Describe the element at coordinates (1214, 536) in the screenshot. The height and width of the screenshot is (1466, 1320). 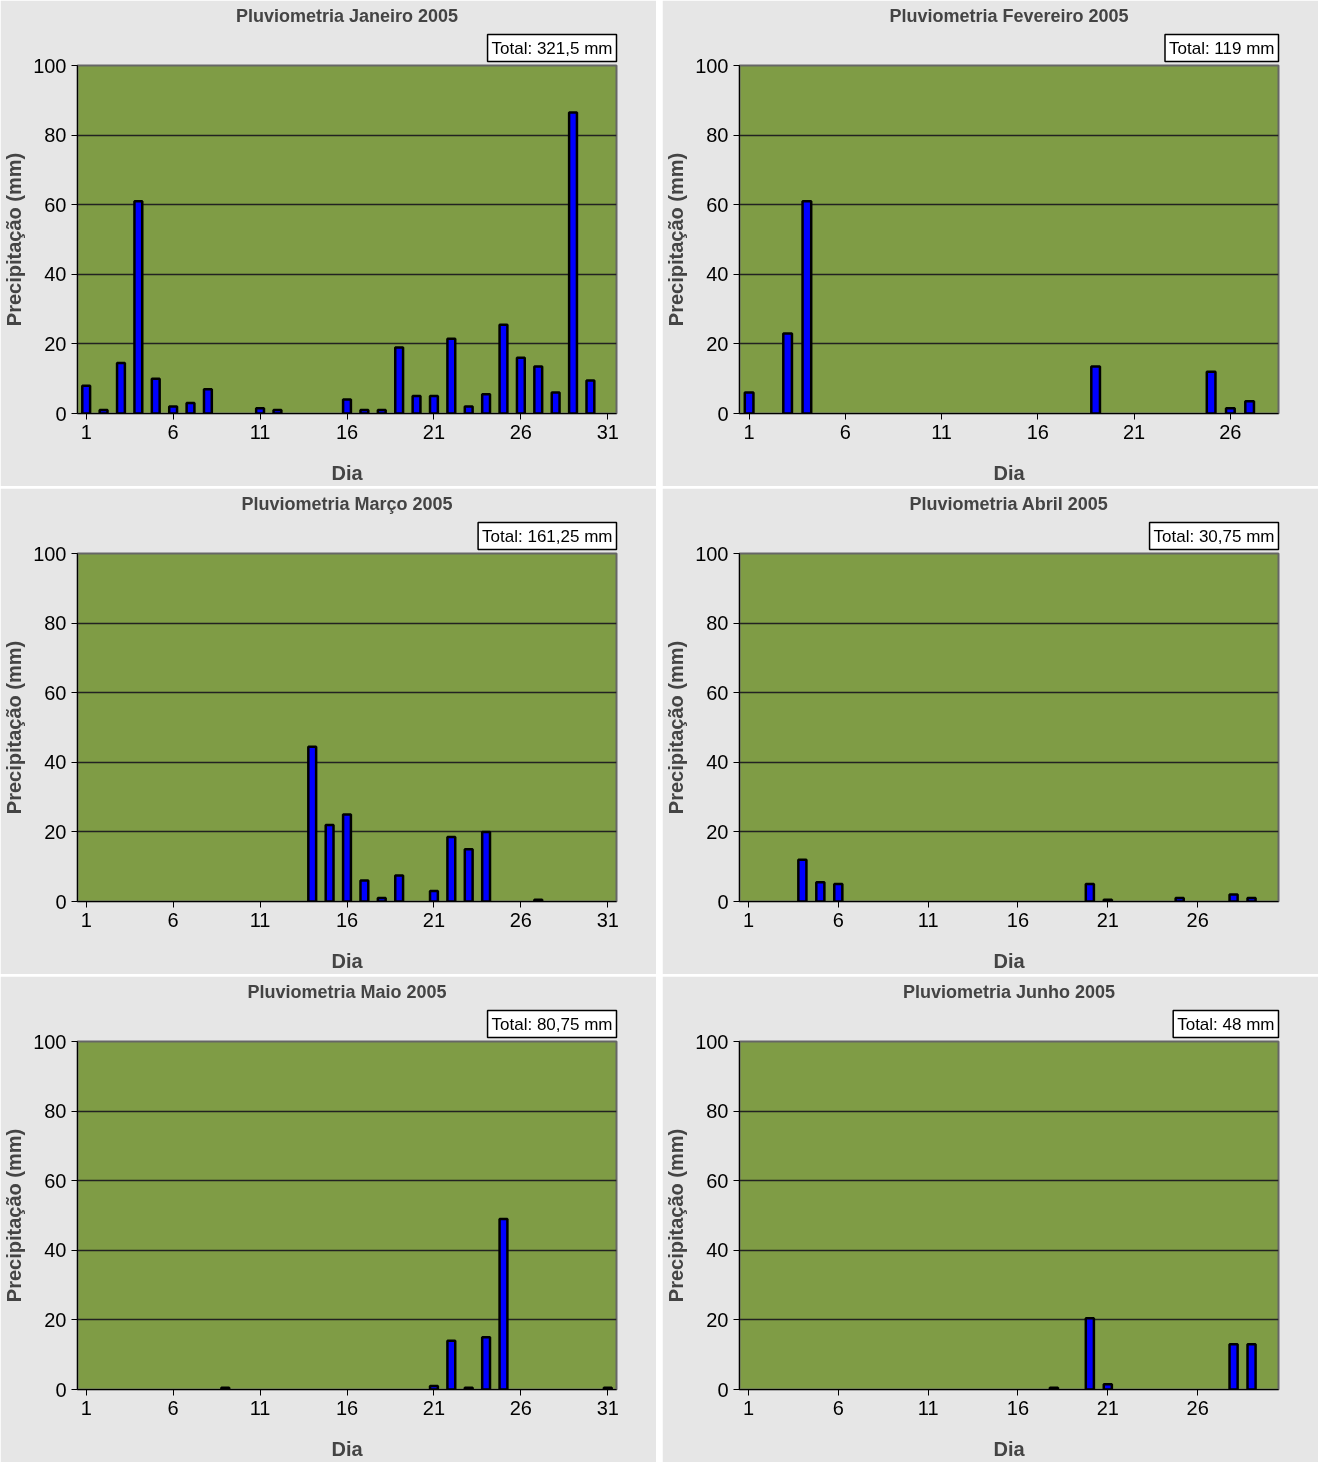
I see `text: Total: 30,75 mm` at that location.